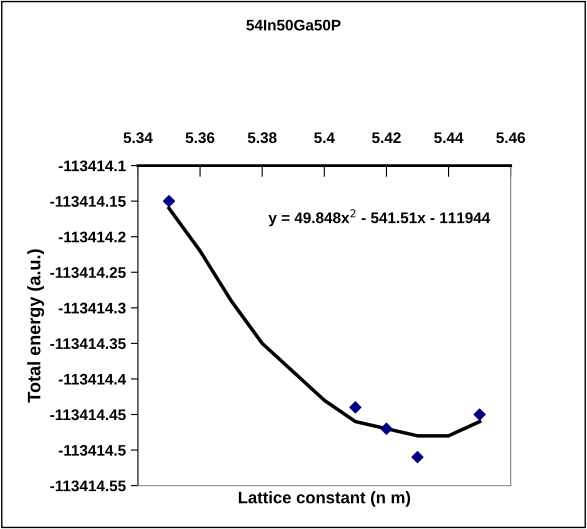 Image resolution: width=587 pixels, height=529 pixels. I want to click on annotation: y = 49.848x$^{2}$ - 541.51x - 111944, so click(379, 217).